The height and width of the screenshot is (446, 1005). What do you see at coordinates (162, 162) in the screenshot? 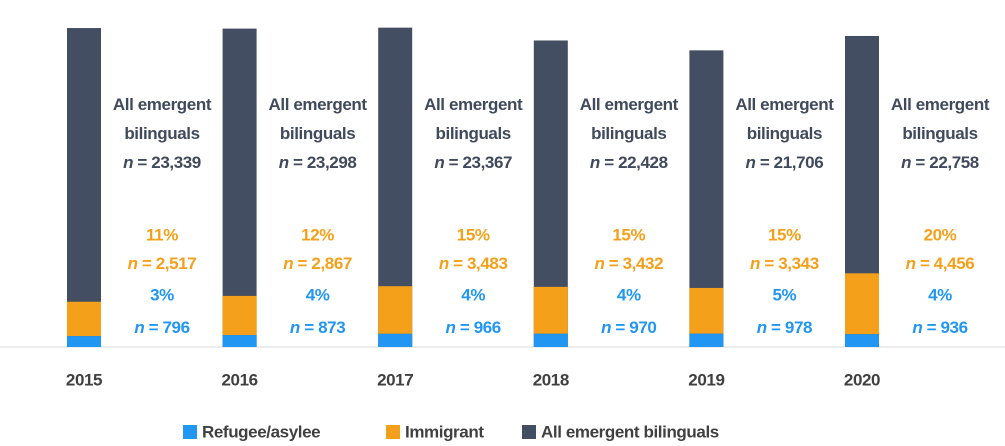
I see `total-value-label: n = 23,339` at bounding box center [162, 162].